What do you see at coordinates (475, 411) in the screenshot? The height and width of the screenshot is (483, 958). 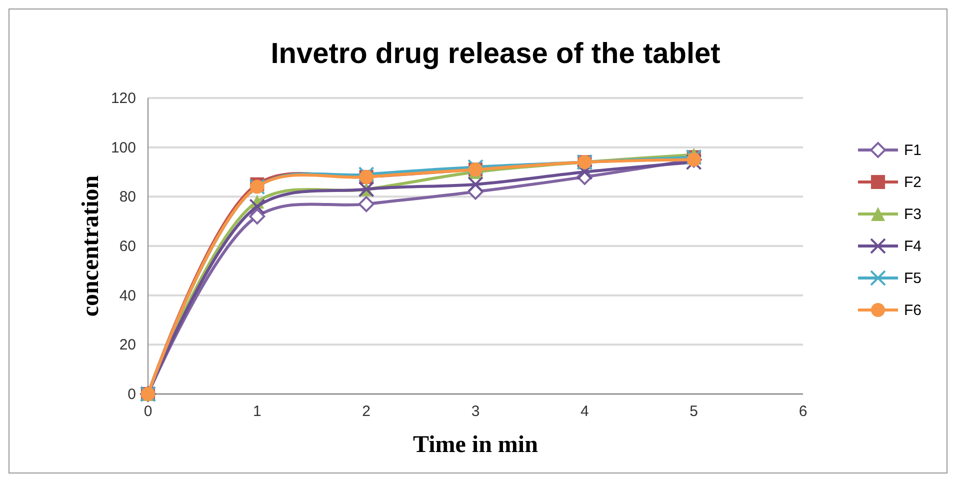 I see `x-tick-label: 3` at bounding box center [475, 411].